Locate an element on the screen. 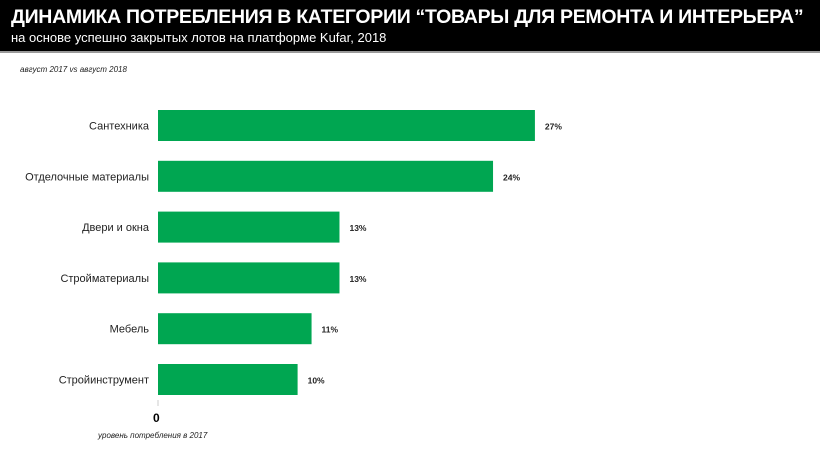  x-axis-label: уровень потребления в 2017 is located at coordinates (153, 435).